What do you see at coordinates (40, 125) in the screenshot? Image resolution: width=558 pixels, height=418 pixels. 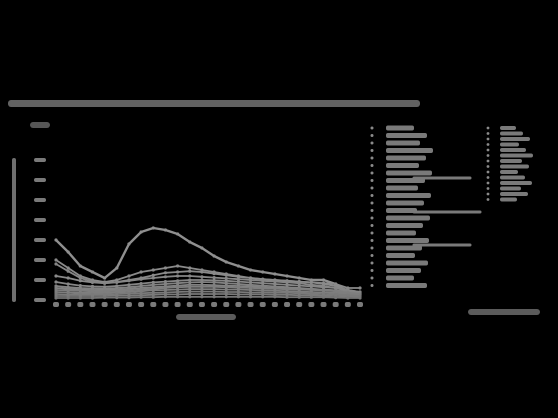 I see `corner-label` at bounding box center [40, 125].